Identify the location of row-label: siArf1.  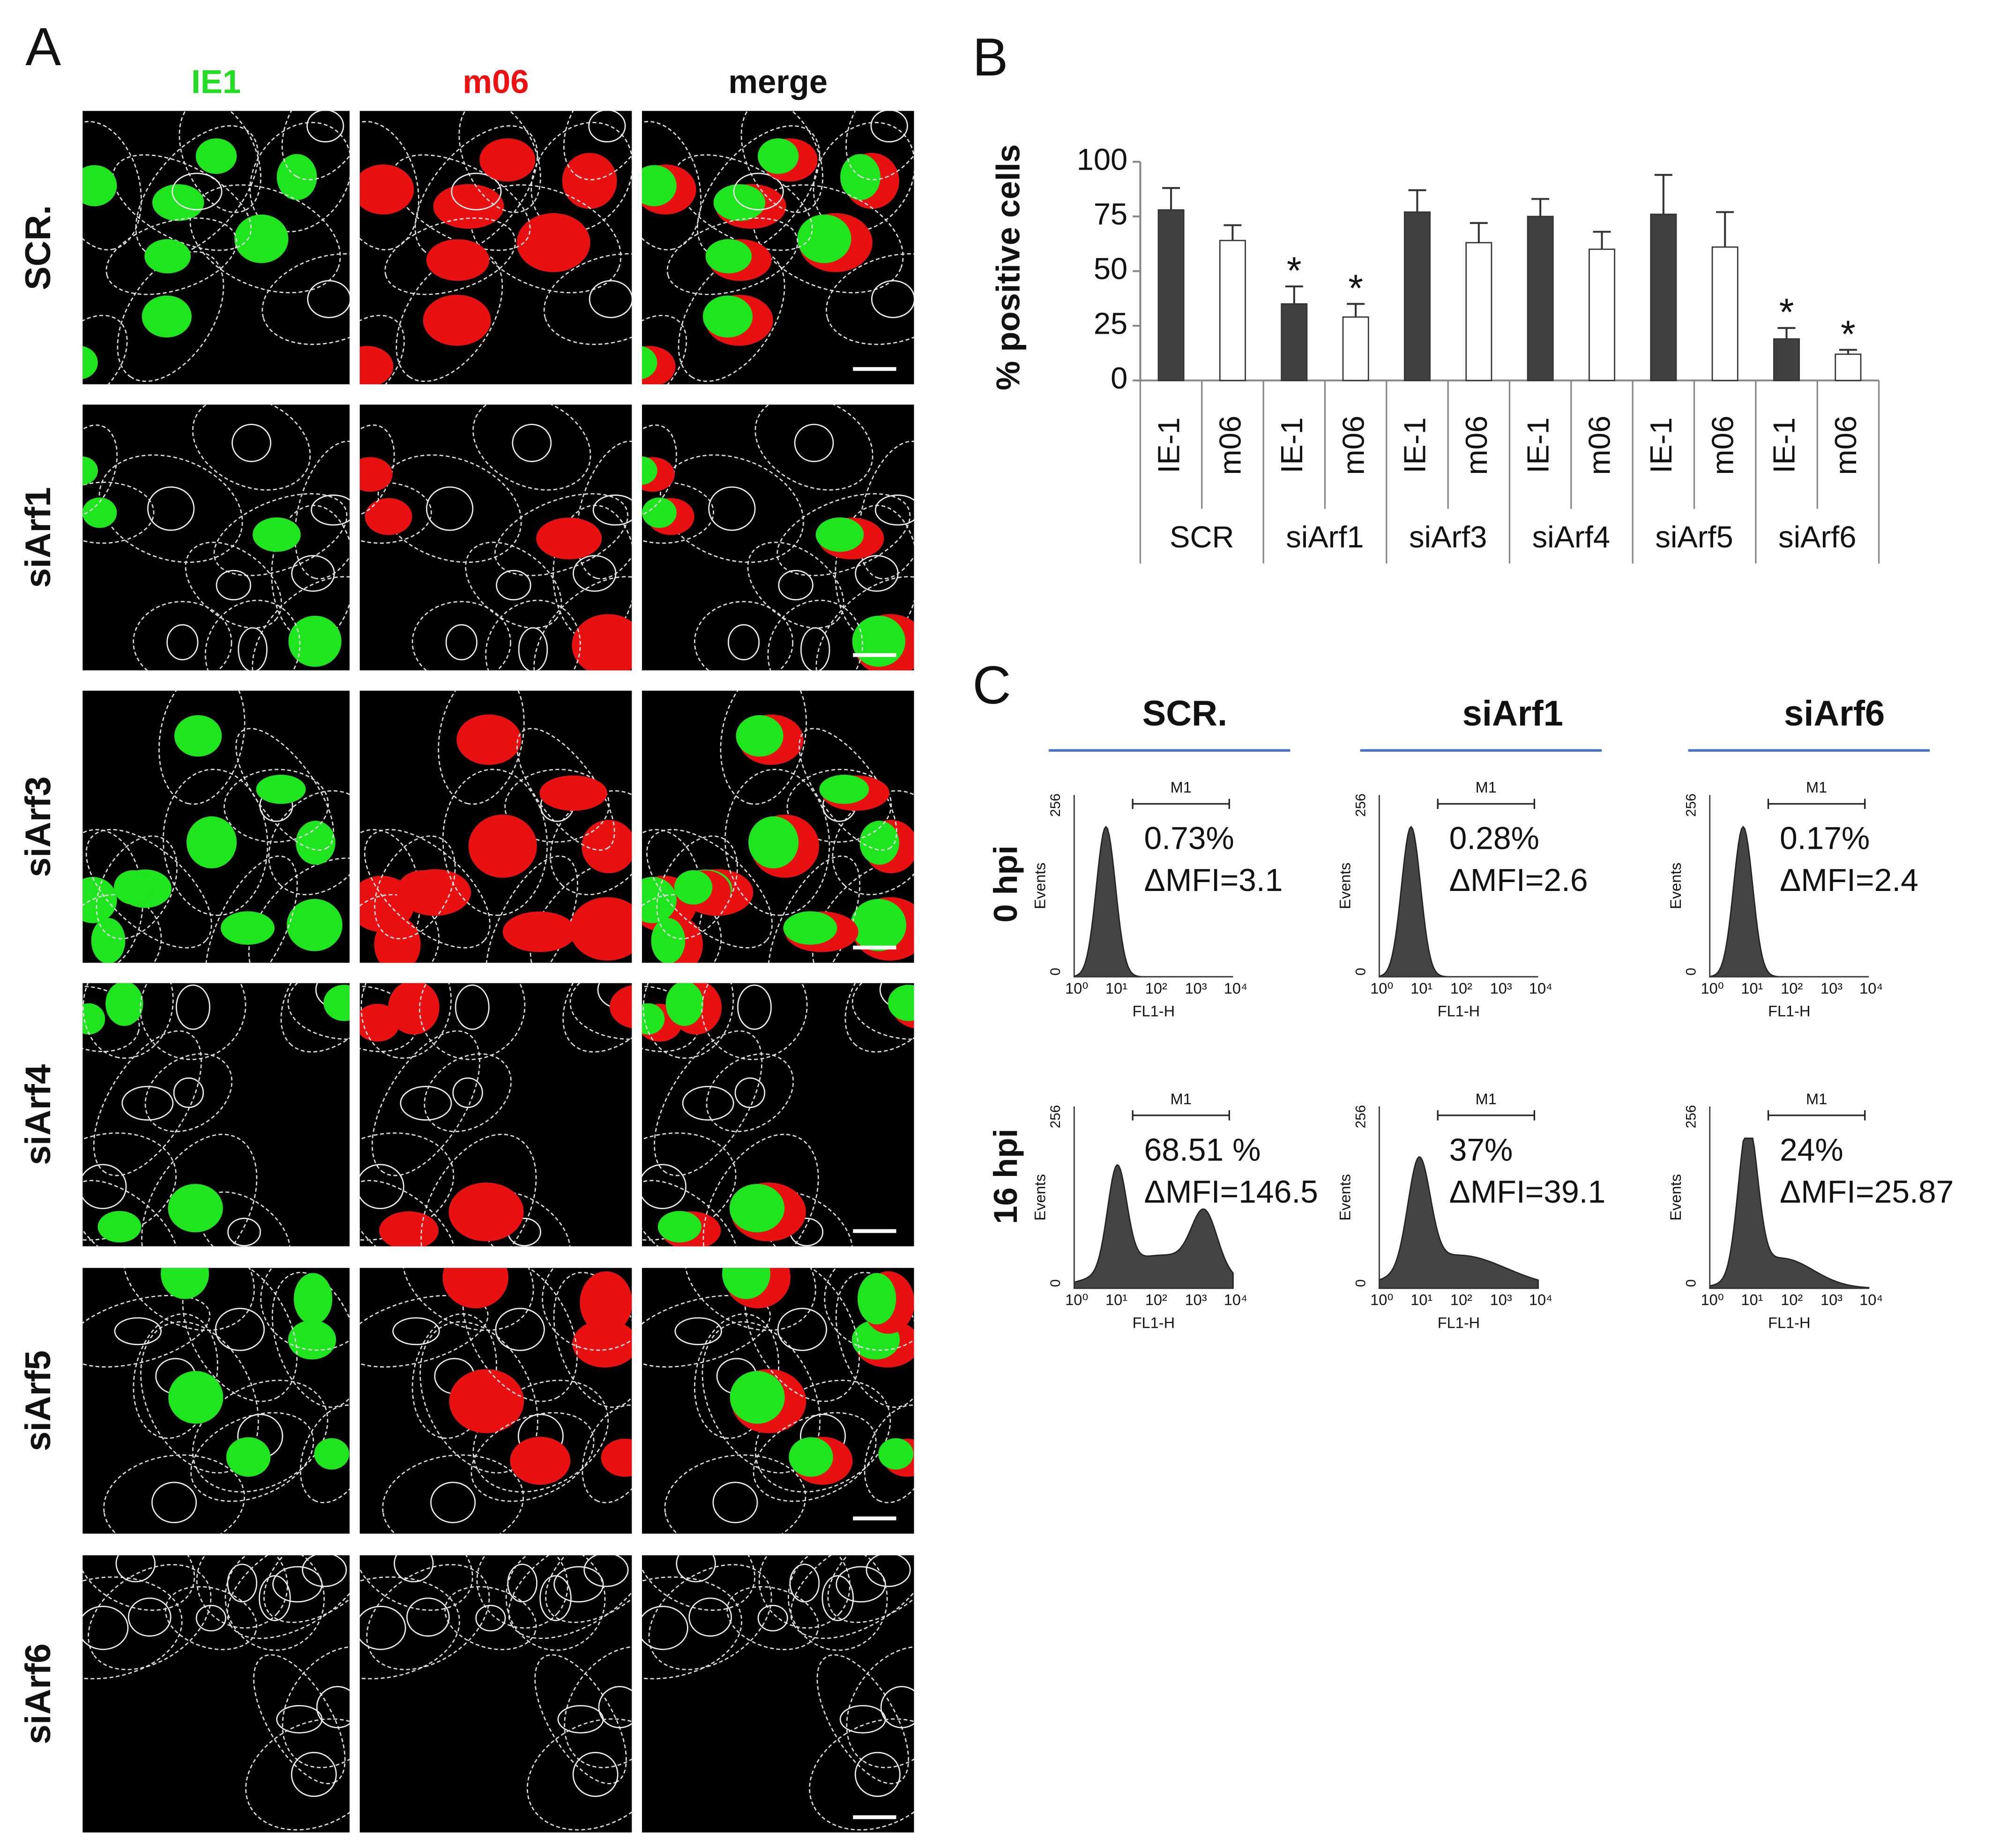
(38, 537).